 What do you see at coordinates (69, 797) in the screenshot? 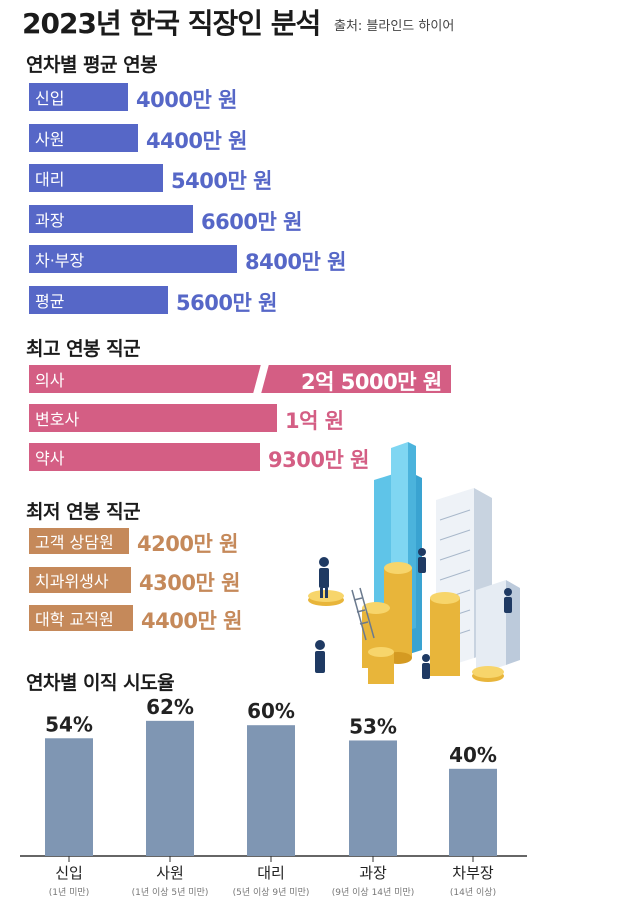
I see `column-신입` at bounding box center [69, 797].